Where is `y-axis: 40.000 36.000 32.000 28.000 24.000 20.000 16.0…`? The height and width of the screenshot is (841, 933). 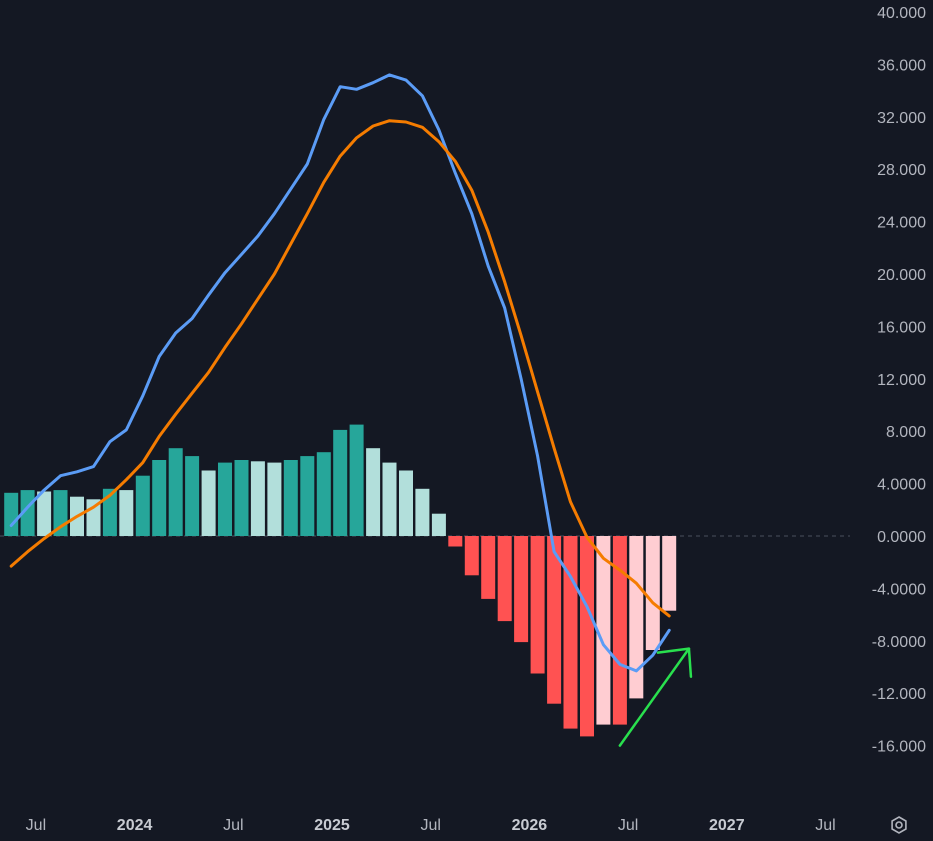 y-axis: 40.000 36.000 32.000 28.000 24.000 20.000 16.0… is located at coordinates (899, 380).